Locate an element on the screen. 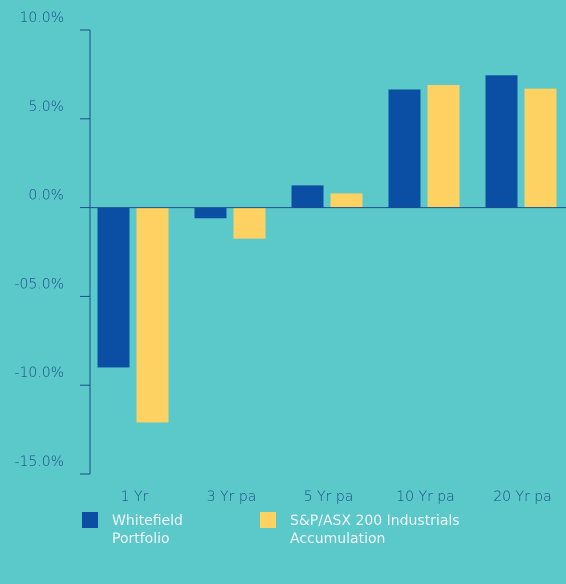 The height and width of the screenshot is (584, 566). legend-item: Whitefield Portfolio is located at coordinates (162, 530).